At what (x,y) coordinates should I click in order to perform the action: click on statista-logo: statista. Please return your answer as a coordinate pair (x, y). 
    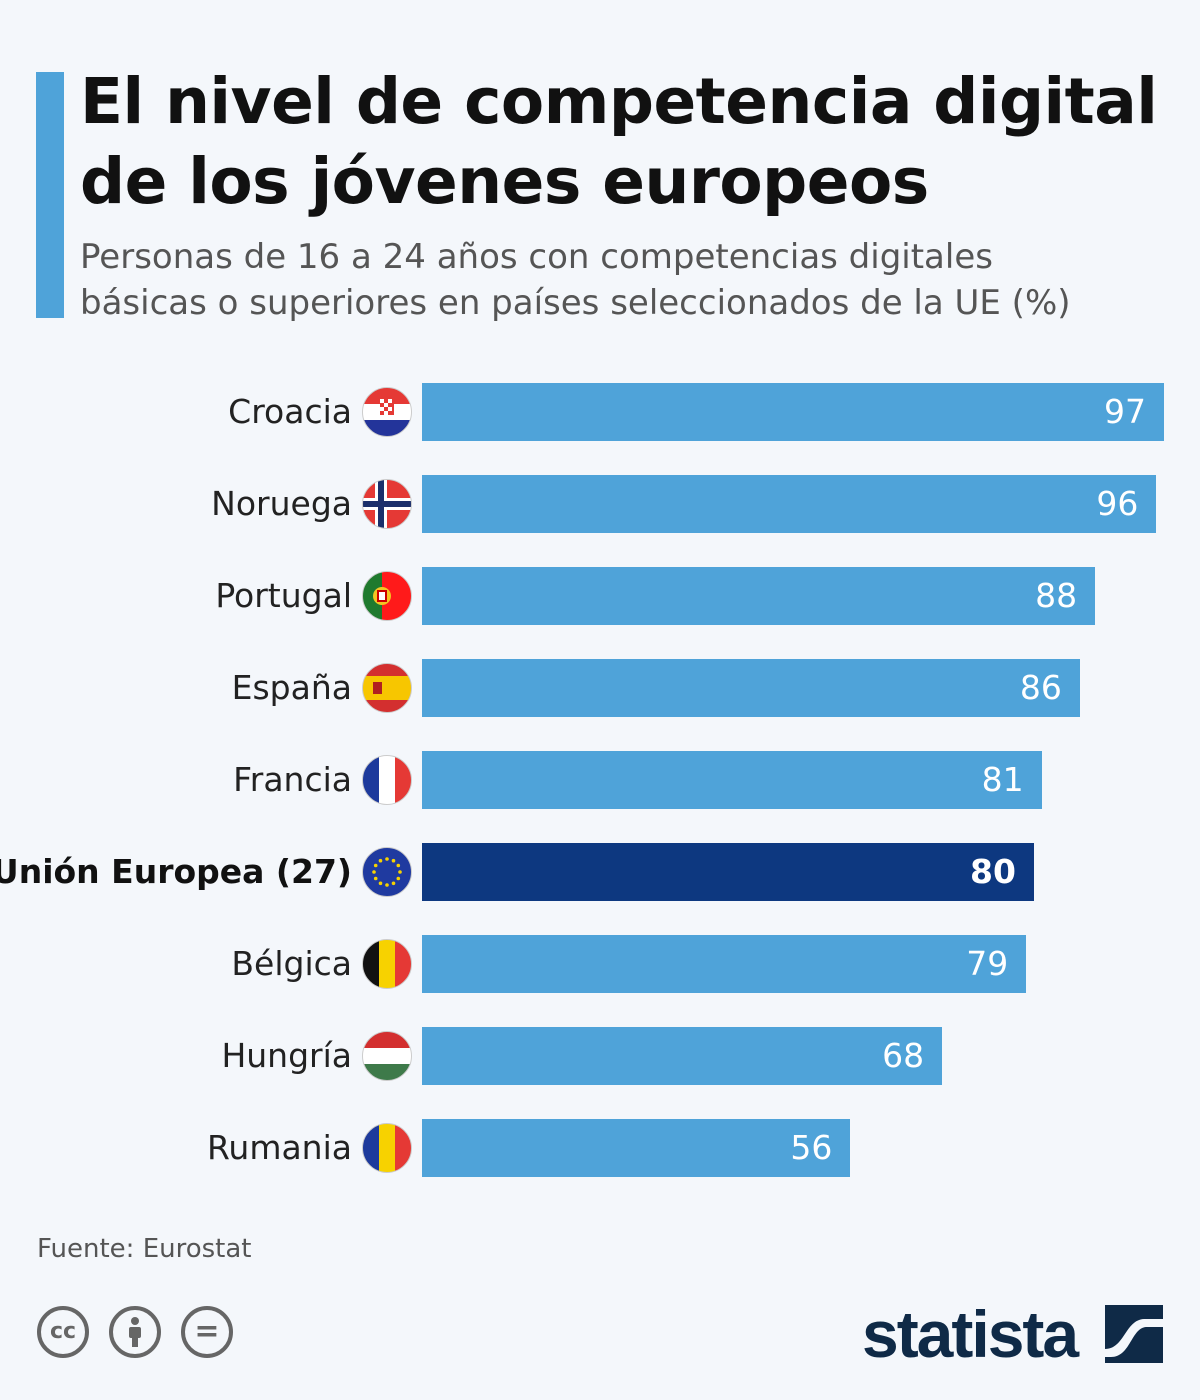
    Looking at the image, I should click on (970, 1334).